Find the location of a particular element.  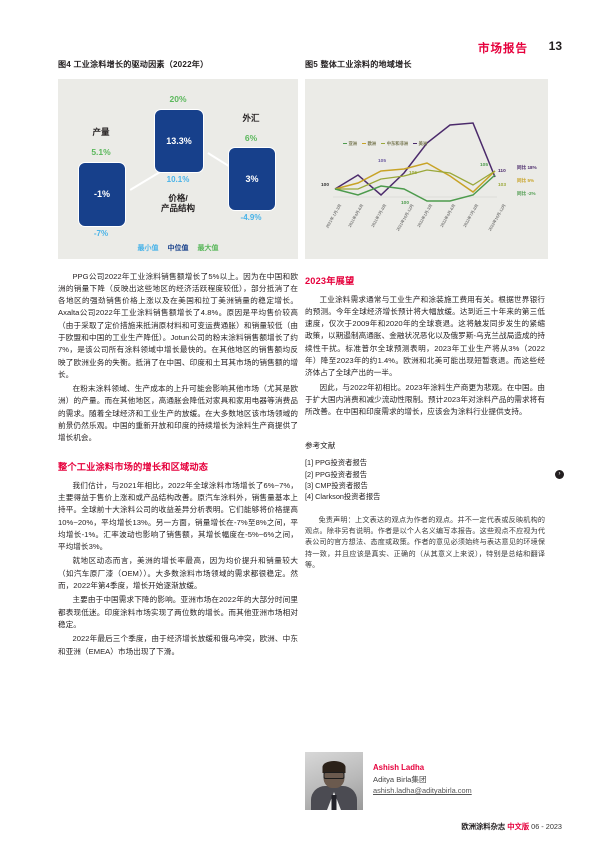

figure5-point-label-d: 110 is located at coordinates (502, 171).